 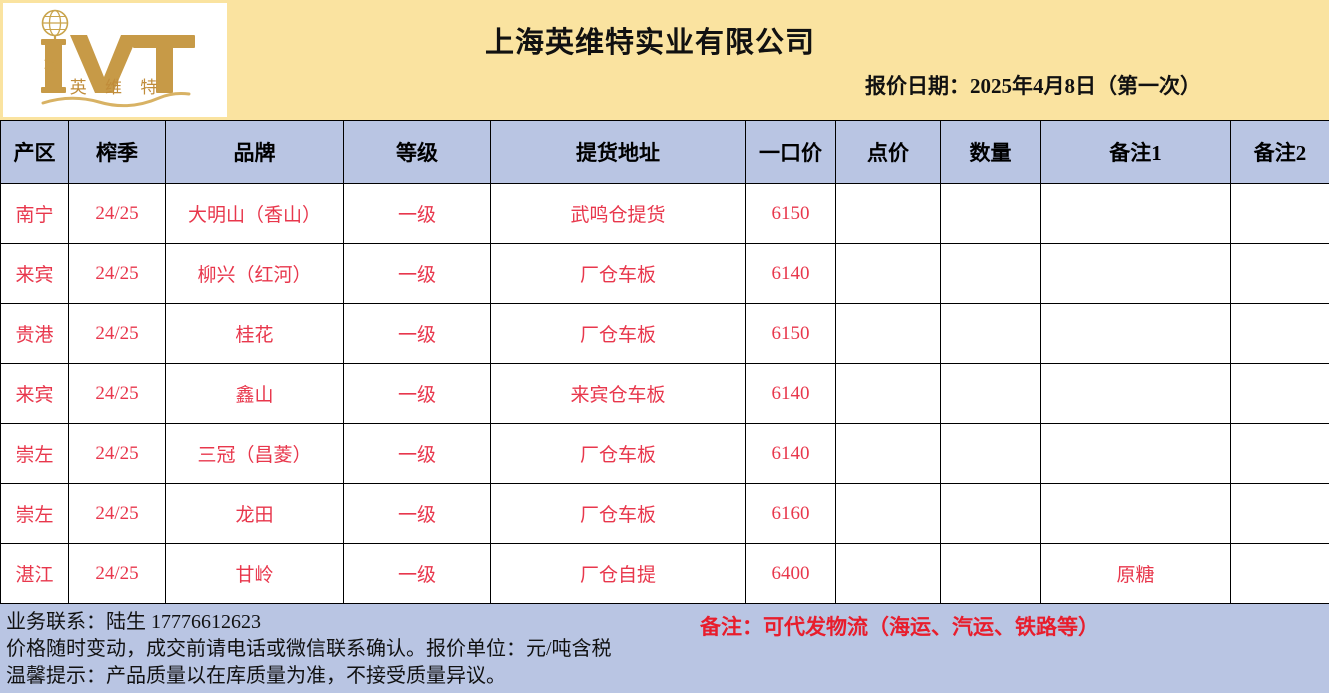 I want to click on cell-price: 6400, so click(x=790, y=573).